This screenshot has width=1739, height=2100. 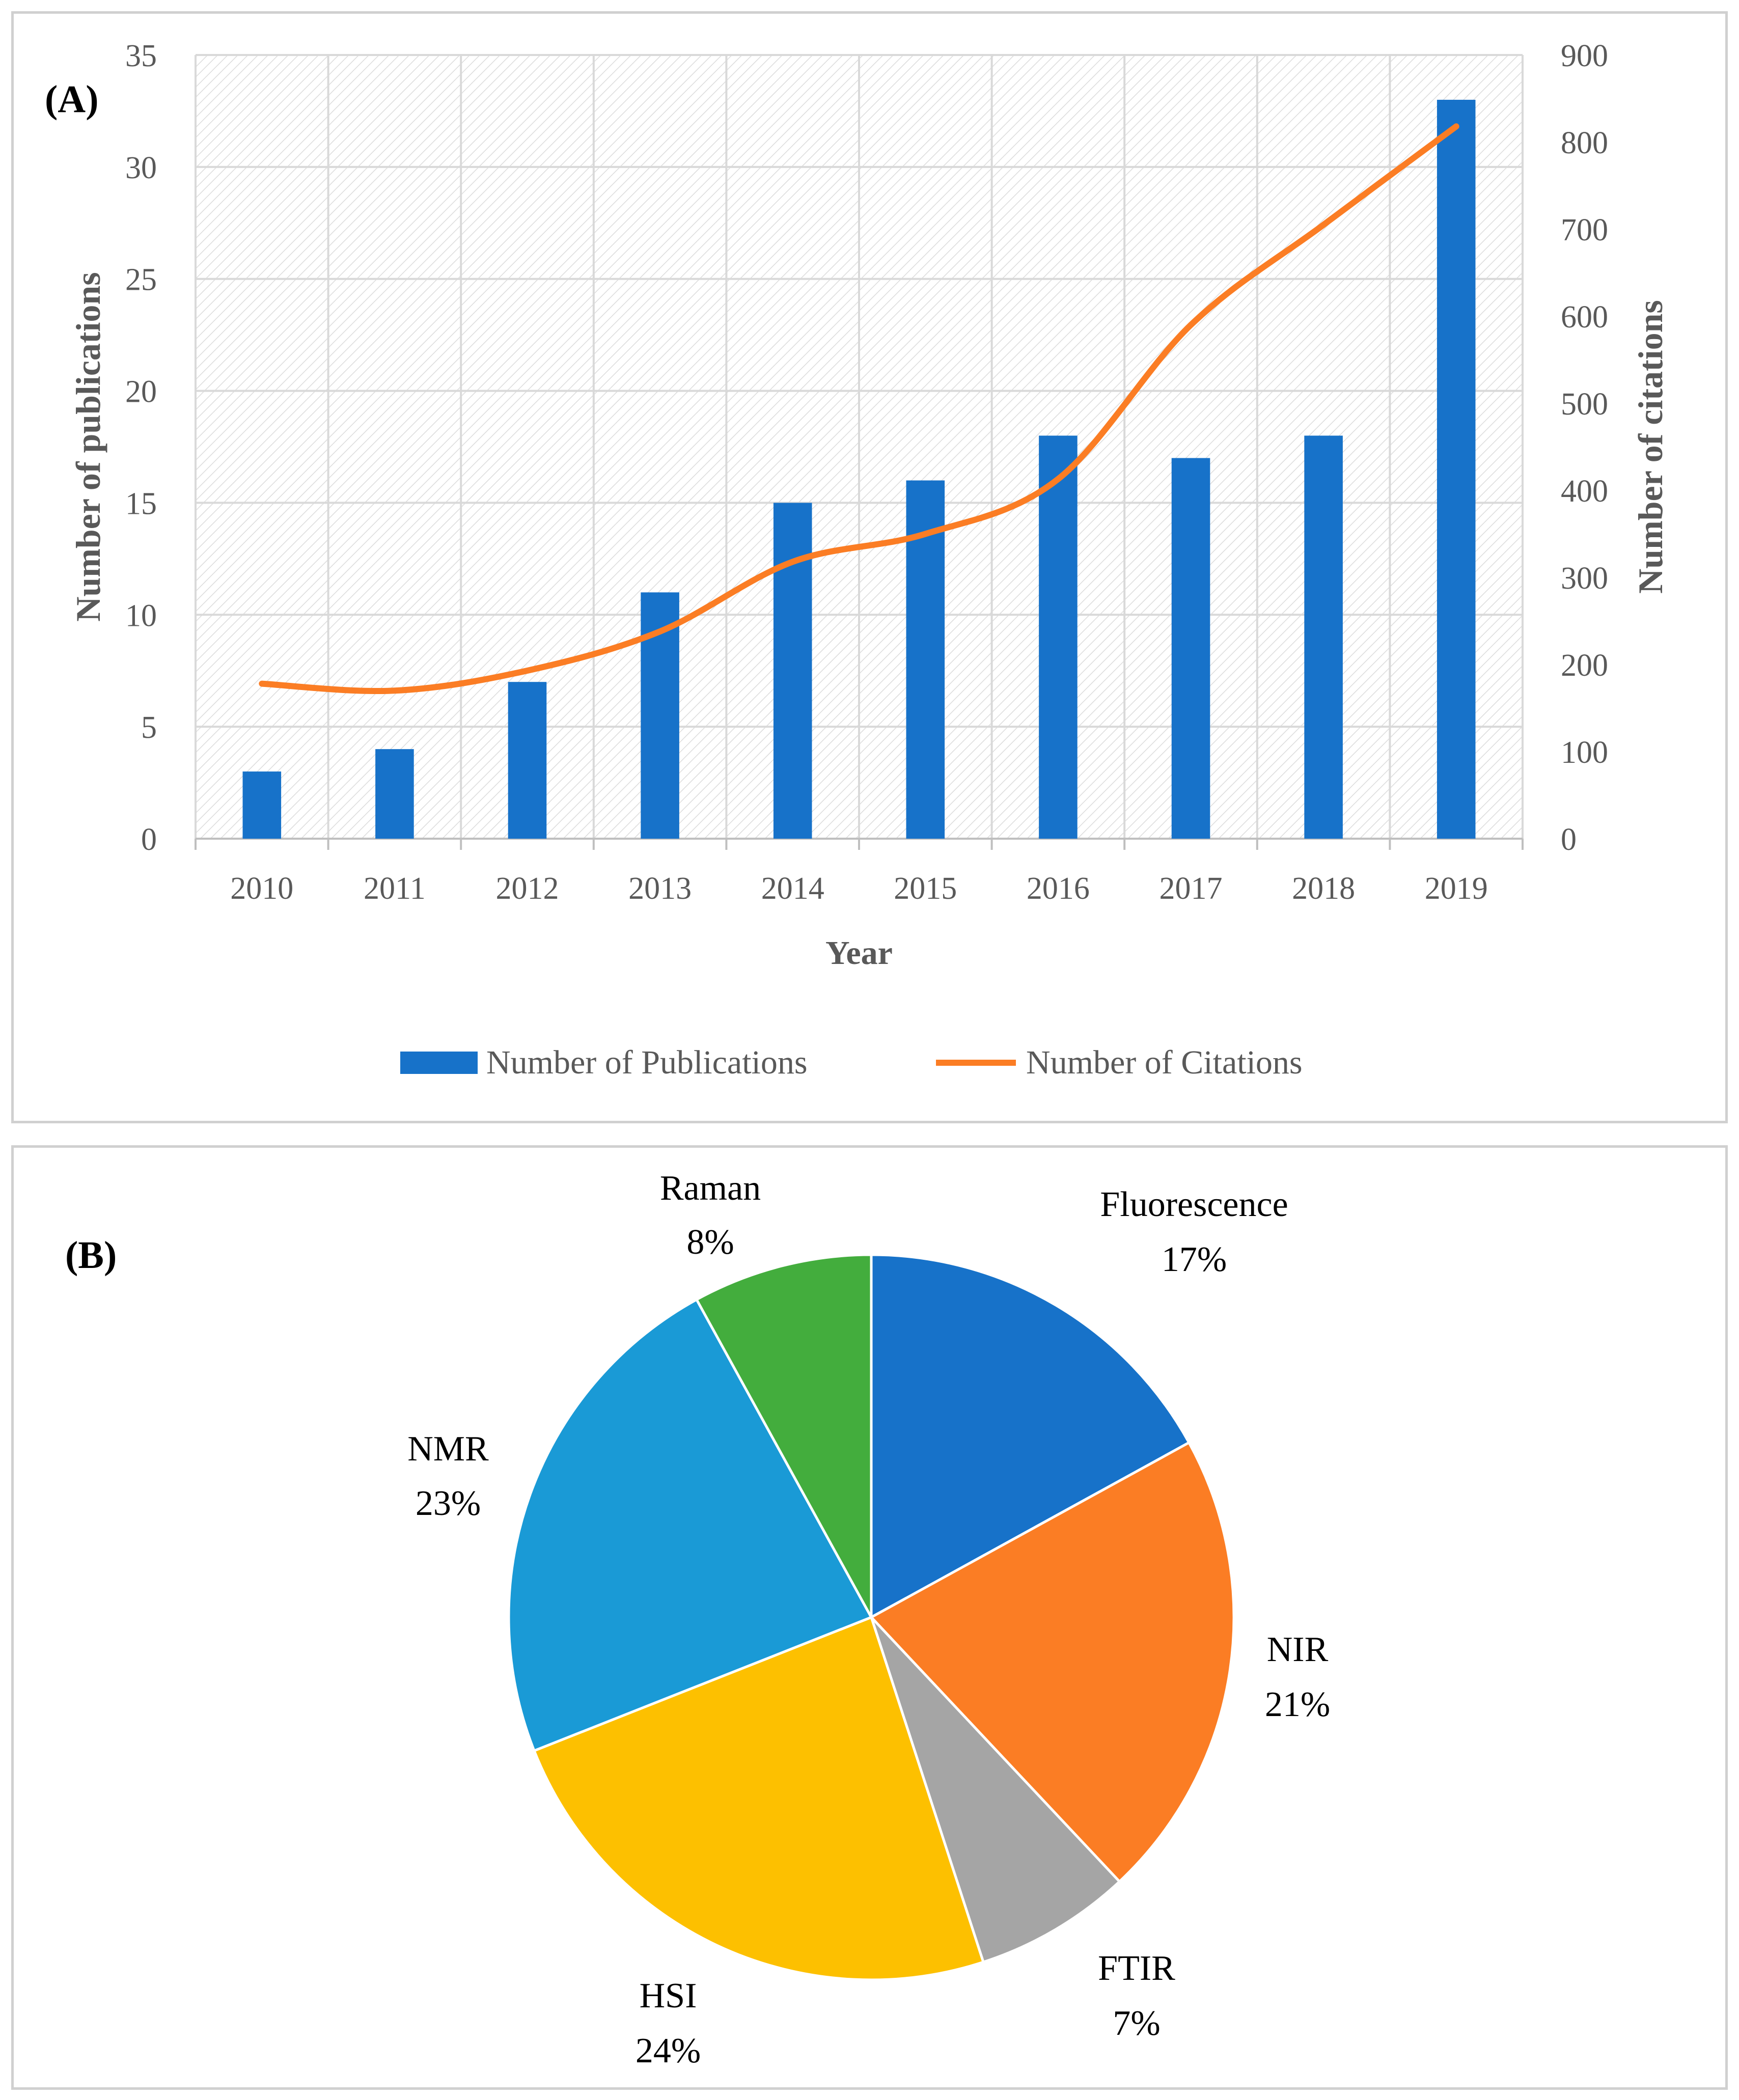 I want to click on x-tick-label: 2018, so click(x=1323, y=888).